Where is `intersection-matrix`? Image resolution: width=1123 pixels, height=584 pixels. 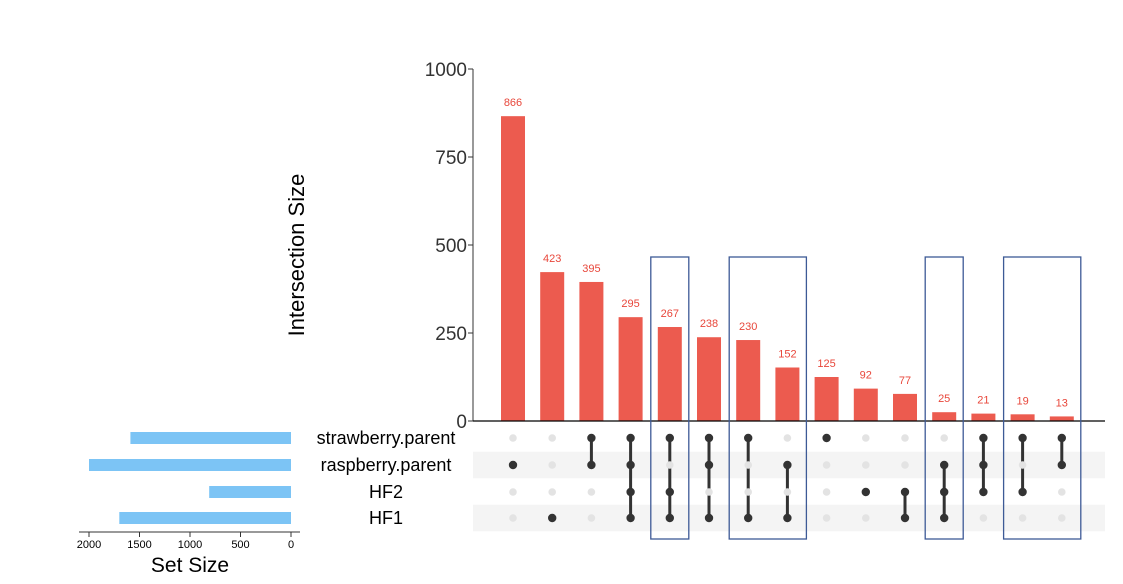 intersection-matrix is located at coordinates (787, 478).